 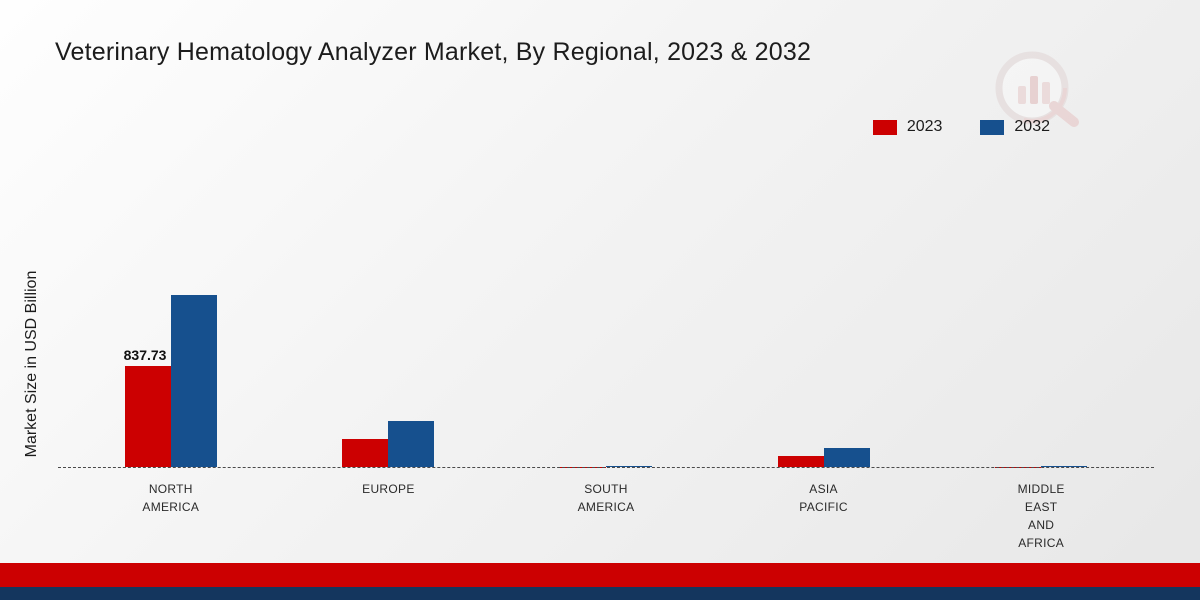 I want to click on y-axis-label: Market Size in USD Billion, so click(x=31, y=364).